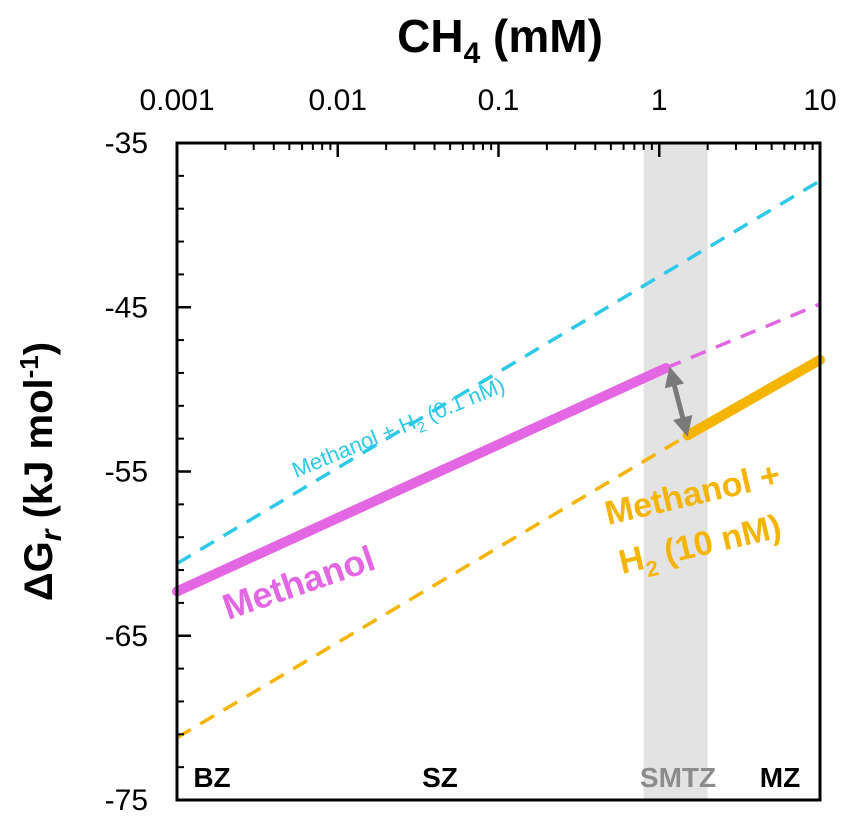  I want to click on y-axis-title-close: ), so click(39, 348).